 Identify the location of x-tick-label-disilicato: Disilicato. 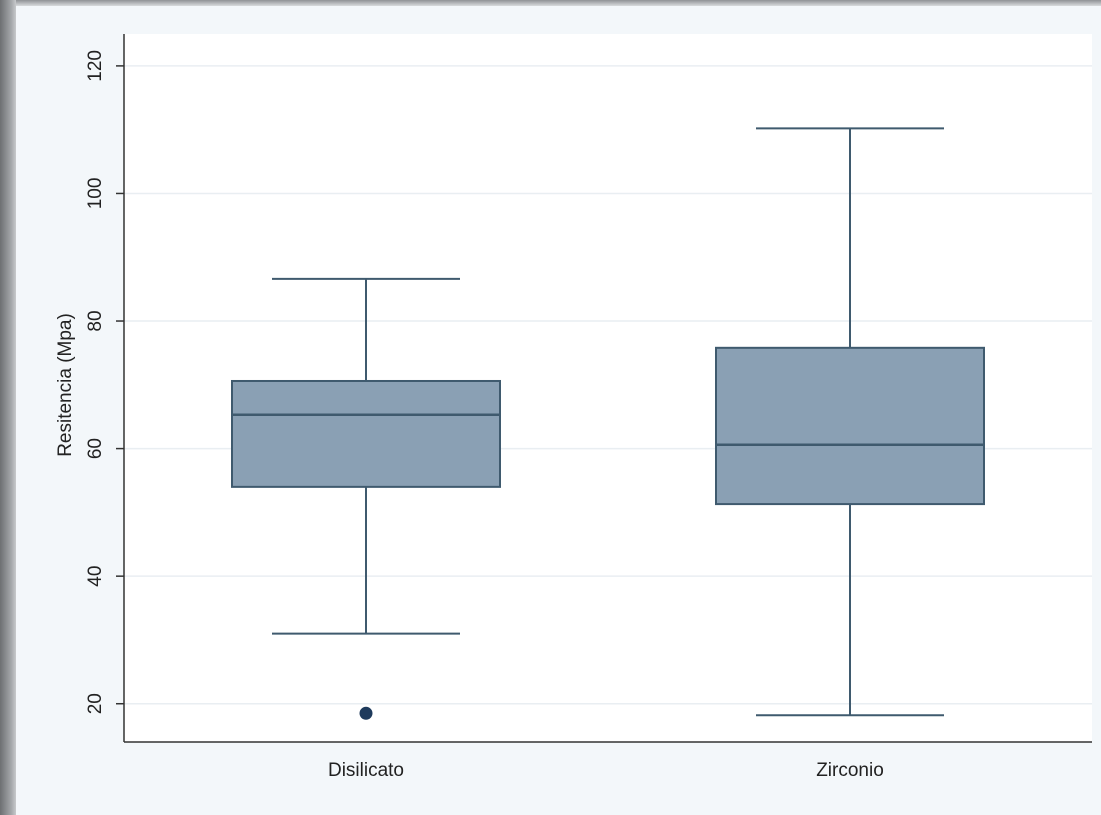
(366, 770).